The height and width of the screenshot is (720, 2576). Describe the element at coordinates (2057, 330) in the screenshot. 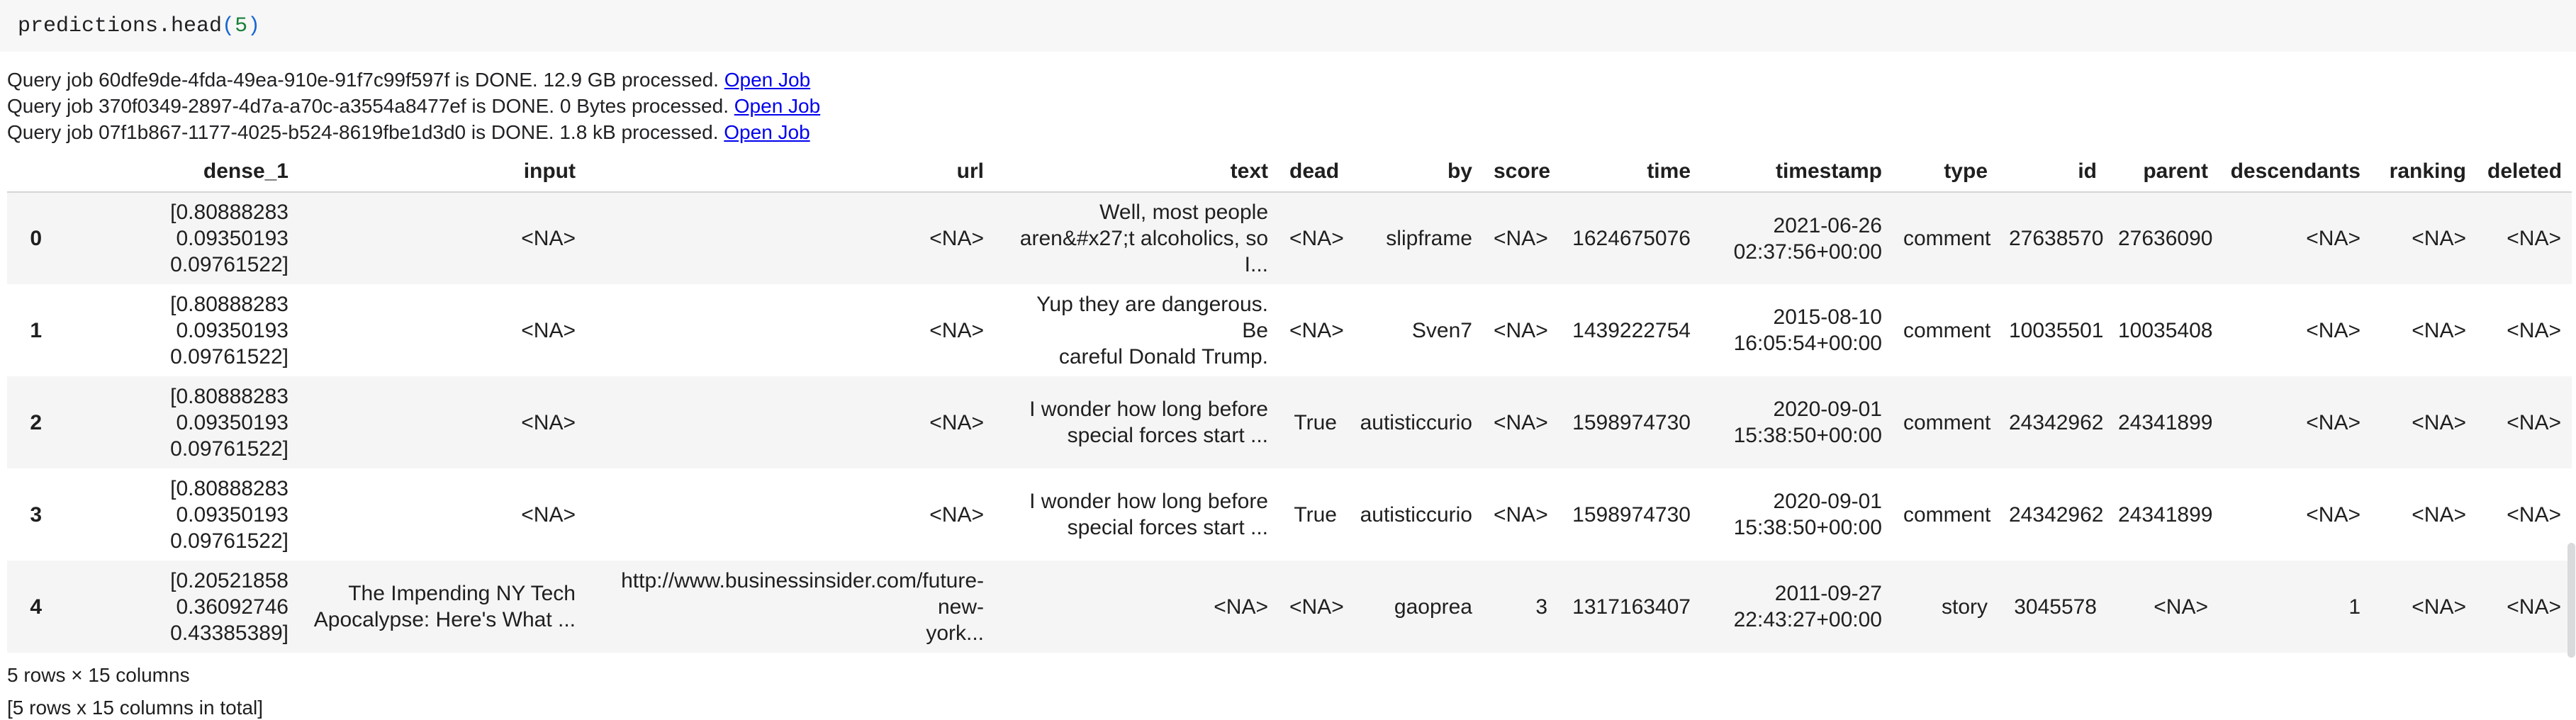

I see `table-cell: 10035501` at that location.